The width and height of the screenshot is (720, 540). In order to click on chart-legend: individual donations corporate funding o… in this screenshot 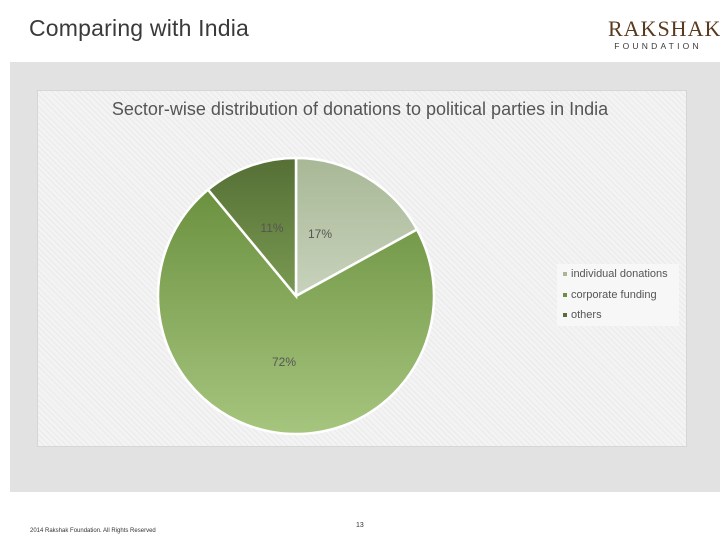, I will do `click(618, 295)`.